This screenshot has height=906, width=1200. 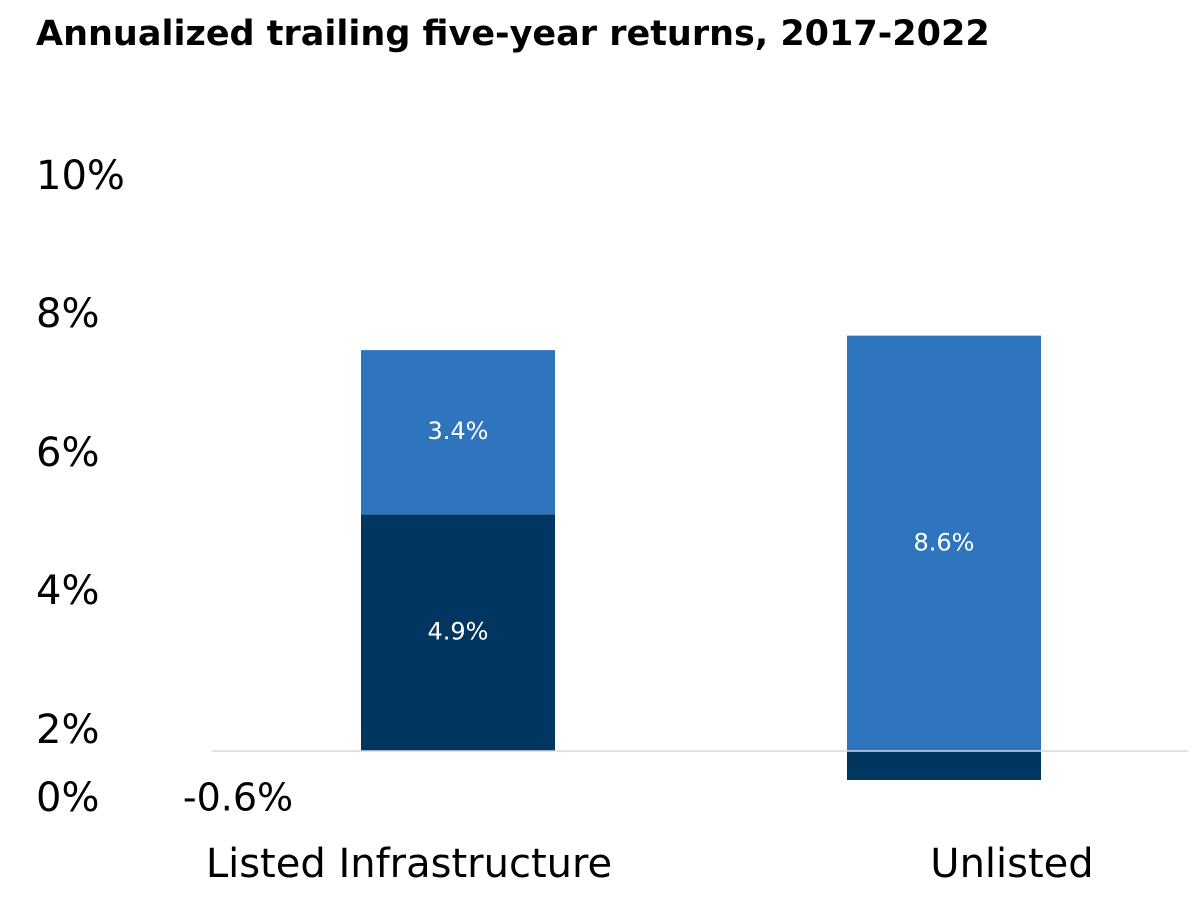 I want to click on y-tick-label: 6%, so click(x=67, y=453).